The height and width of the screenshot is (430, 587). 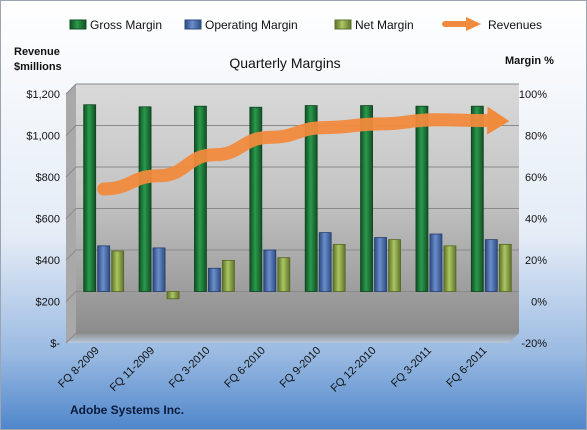 I want to click on revenue-line-group, so click(x=303, y=151).